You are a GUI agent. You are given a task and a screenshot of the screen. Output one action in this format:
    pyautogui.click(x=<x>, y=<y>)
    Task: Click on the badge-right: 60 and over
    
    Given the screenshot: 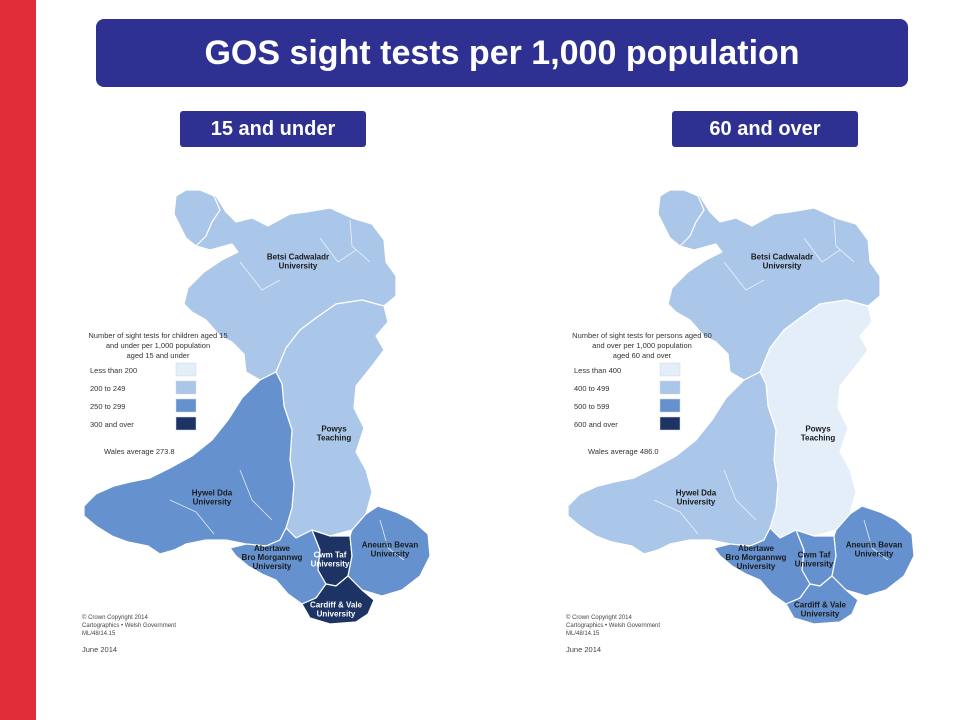 What is the action you would take?
    pyautogui.click(x=765, y=129)
    